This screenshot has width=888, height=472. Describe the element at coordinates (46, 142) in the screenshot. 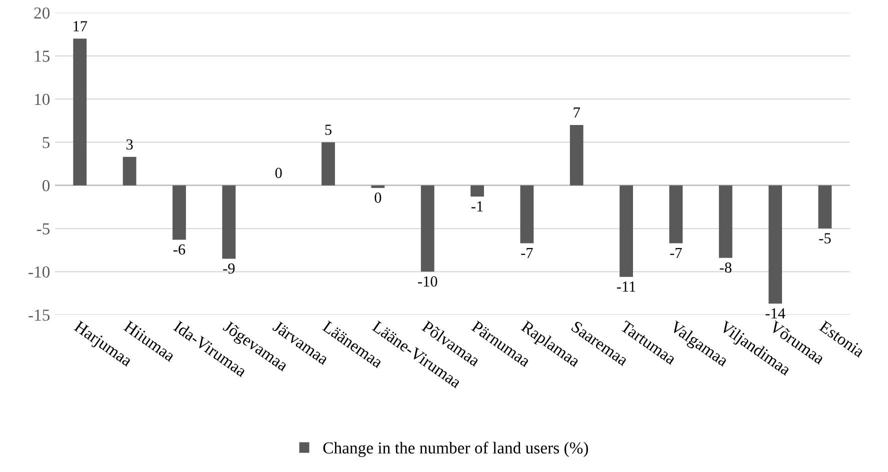

I see `y-tick-label: 5` at that location.